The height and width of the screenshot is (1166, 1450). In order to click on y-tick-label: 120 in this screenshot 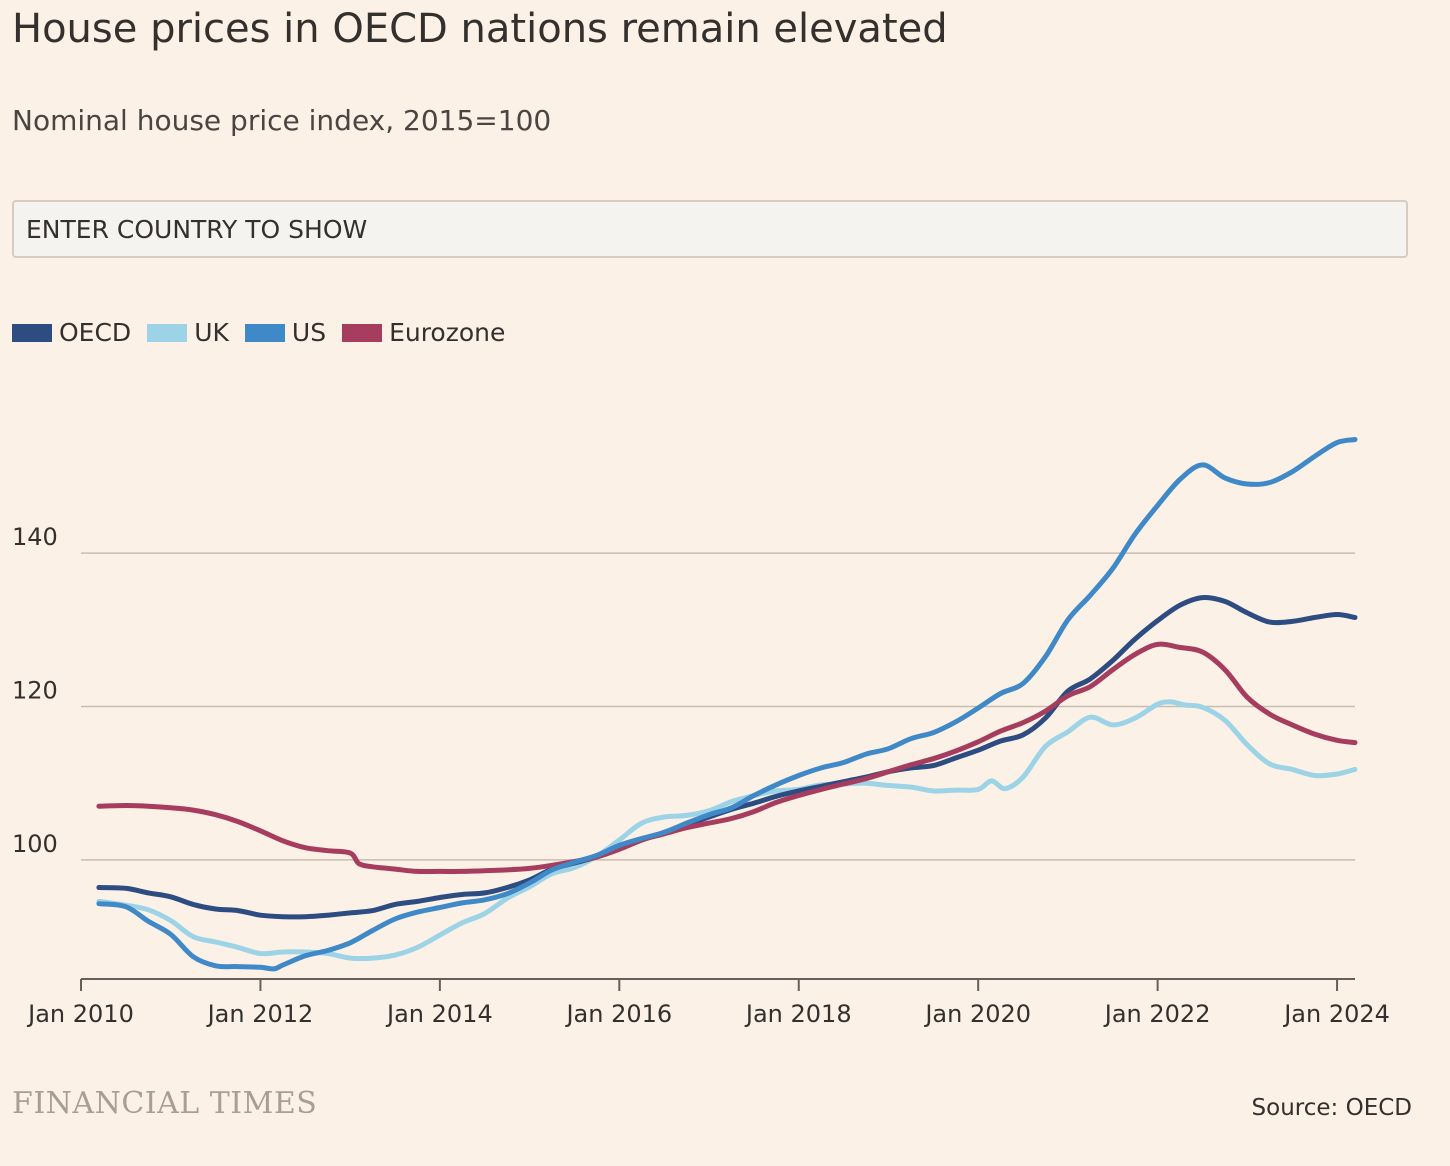, I will do `click(35, 691)`.